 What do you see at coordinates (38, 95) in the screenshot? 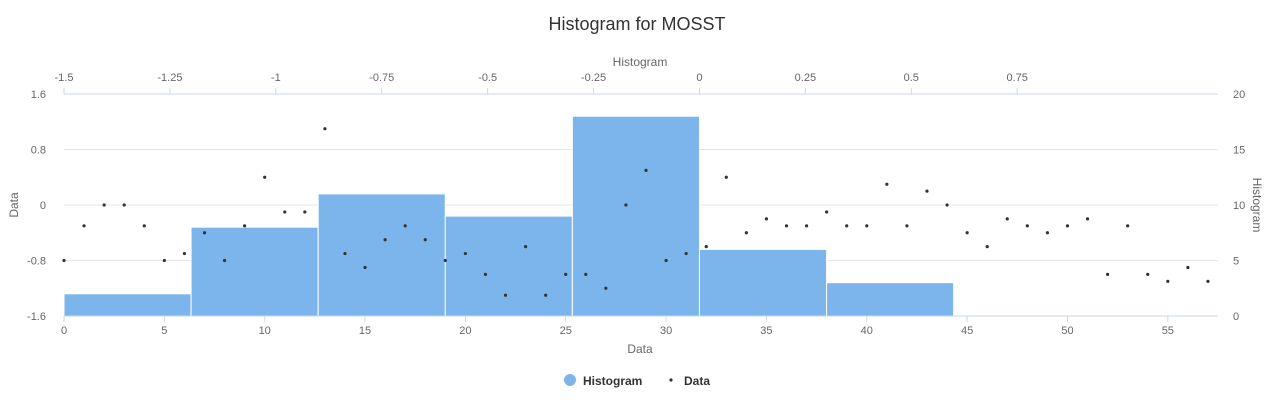
I see `y-left-tick-label: 1.6` at bounding box center [38, 95].